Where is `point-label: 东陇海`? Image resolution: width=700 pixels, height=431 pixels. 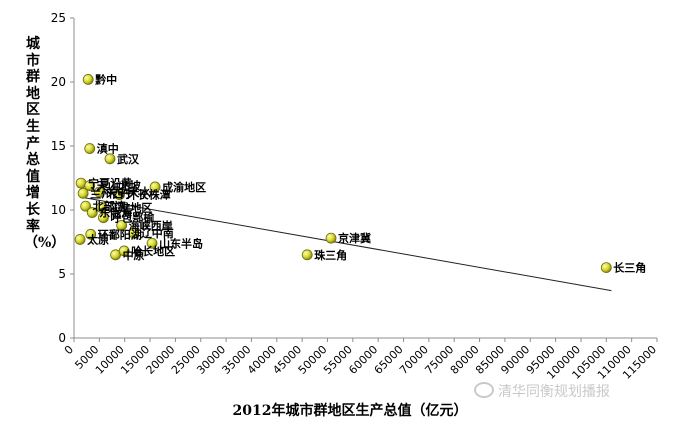 point-label: 东陇海 is located at coordinates (115, 213).